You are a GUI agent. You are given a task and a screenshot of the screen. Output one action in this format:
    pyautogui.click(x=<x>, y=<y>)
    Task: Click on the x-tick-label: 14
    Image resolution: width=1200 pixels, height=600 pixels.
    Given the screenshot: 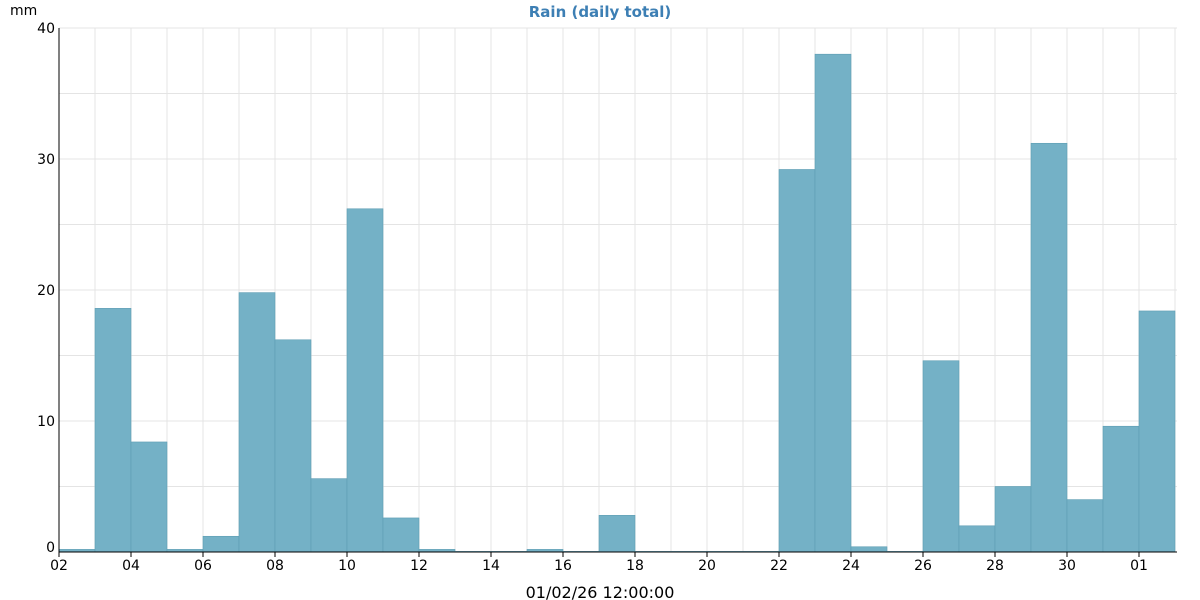 What is the action you would take?
    pyautogui.click(x=491, y=566)
    